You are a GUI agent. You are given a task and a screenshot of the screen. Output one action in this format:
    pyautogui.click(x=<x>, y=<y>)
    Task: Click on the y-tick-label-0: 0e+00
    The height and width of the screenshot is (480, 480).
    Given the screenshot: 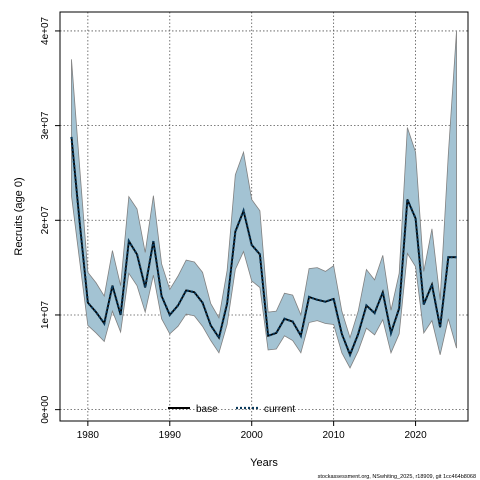 What is the action you would take?
    pyautogui.click(x=45, y=409)
    